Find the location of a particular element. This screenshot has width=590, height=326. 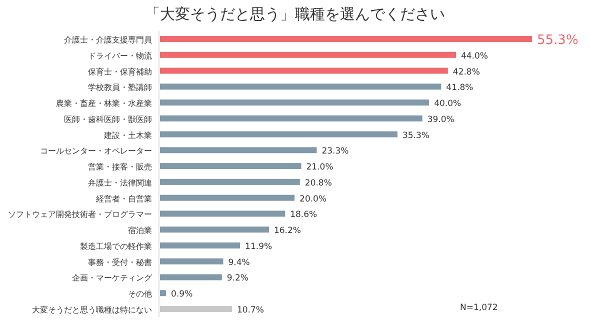

category-label: ソフトウェア開発技術者・プログラマー is located at coordinates (80, 215).